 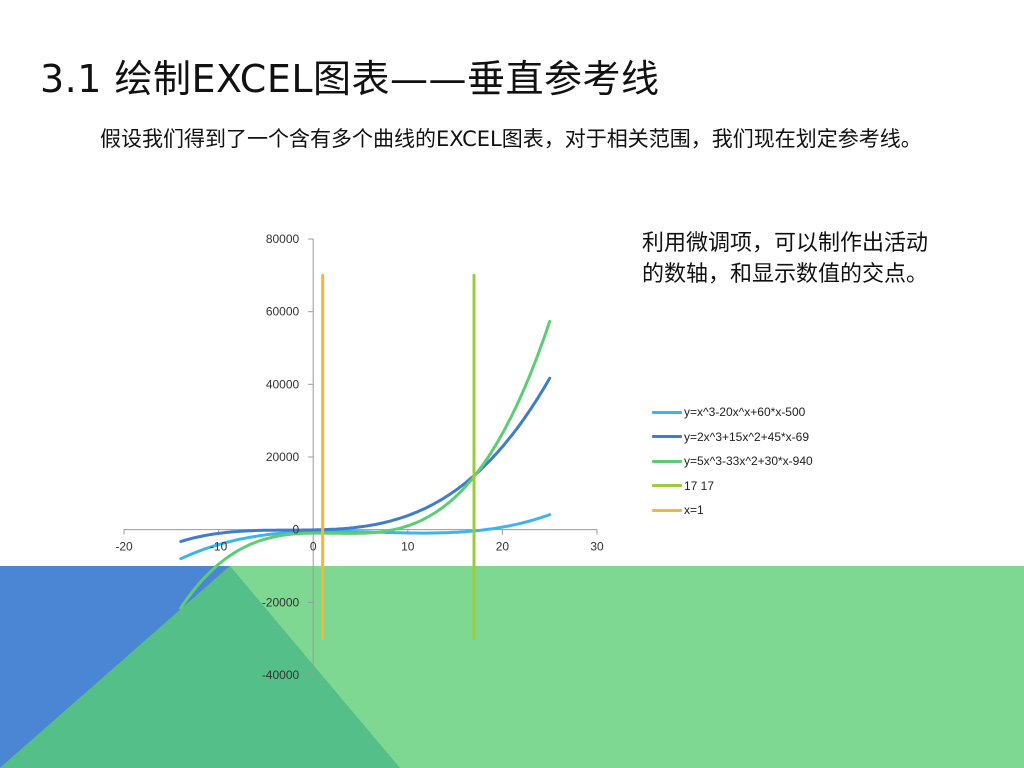 What do you see at coordinates (745, 412) in the screenshot?
I see `legend-label: y=x^3-20x^x+60*x-500` at bounding box center [745, 412].